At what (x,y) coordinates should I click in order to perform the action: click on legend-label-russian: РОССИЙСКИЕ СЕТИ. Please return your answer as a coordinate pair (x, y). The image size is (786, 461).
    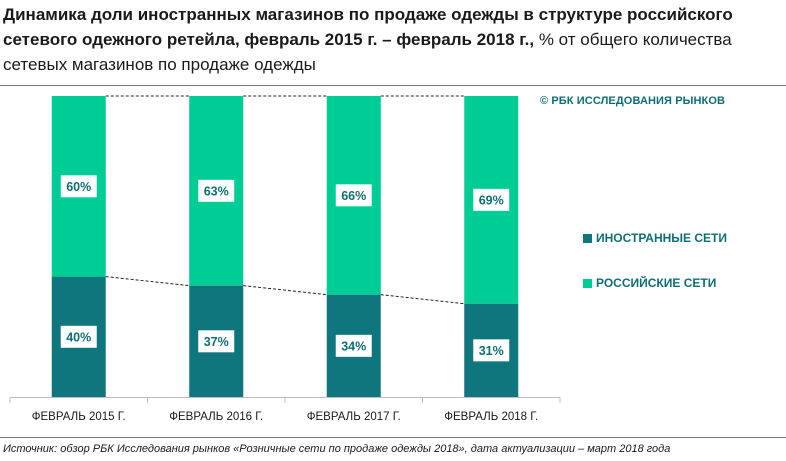
    Looking at the image, I should click on (656, 283).